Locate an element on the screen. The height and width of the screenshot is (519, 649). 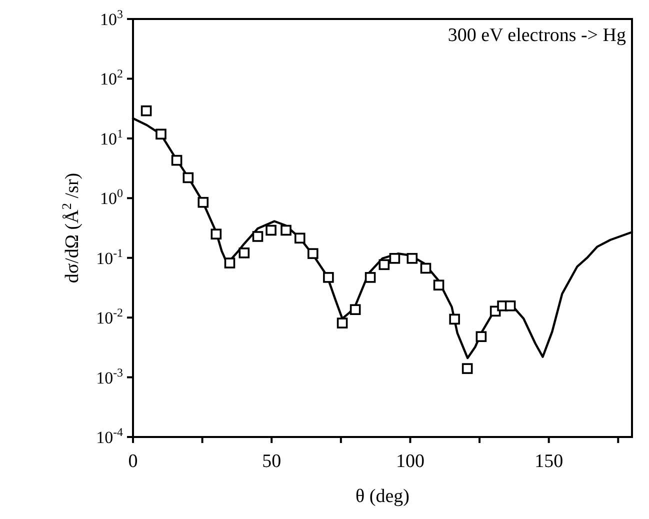
y-tick-label: 10$^{0}$ is located at coordinates (112, 197).